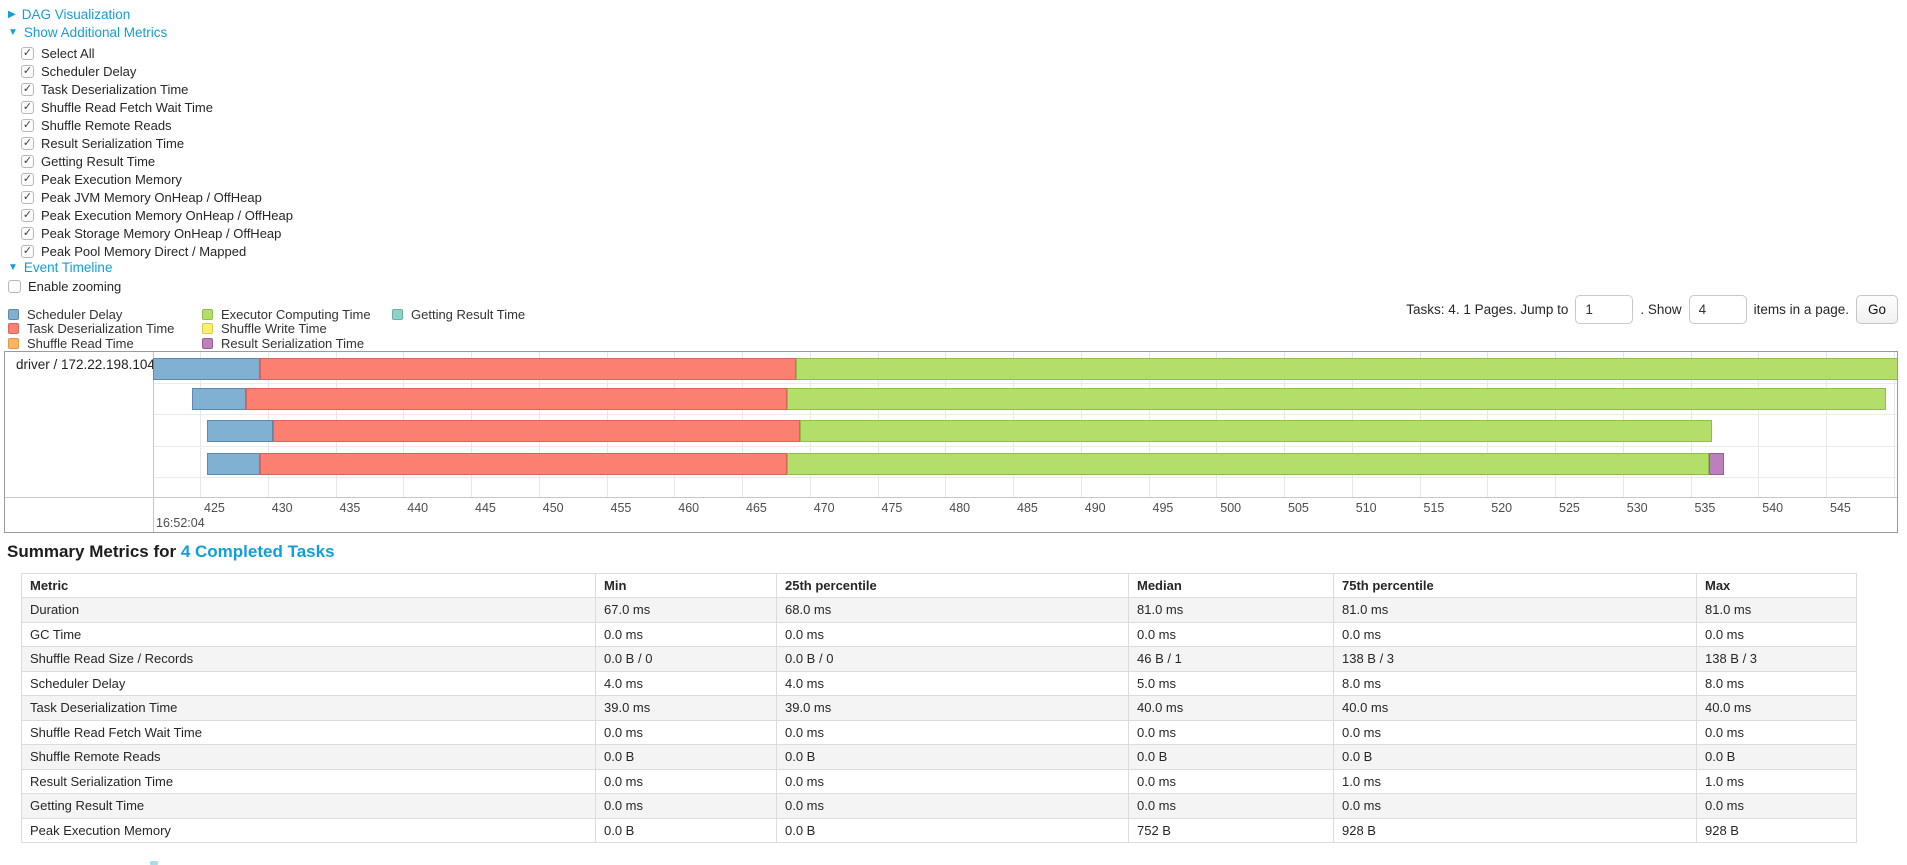  Describe the element at coordinates (13, 314) in the screenshot. I see `legend-swatch-icon` at that location.